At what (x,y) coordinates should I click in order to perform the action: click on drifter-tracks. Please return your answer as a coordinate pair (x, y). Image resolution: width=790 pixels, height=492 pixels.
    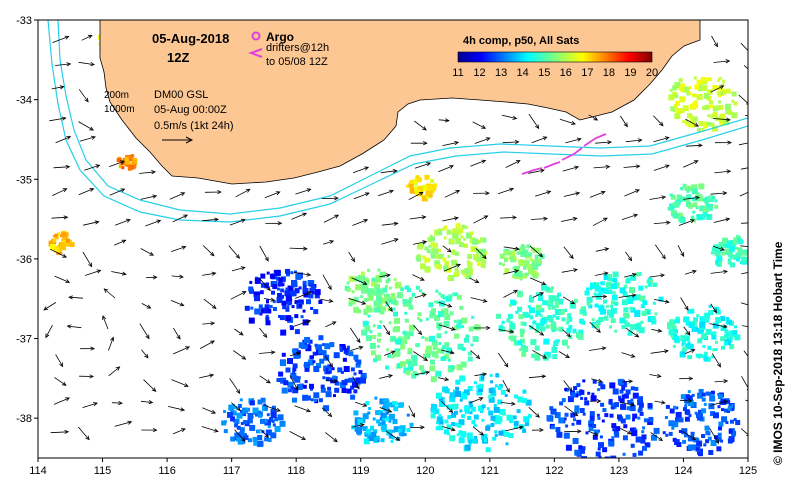
    Looking at the image, I should click on (564, 154).